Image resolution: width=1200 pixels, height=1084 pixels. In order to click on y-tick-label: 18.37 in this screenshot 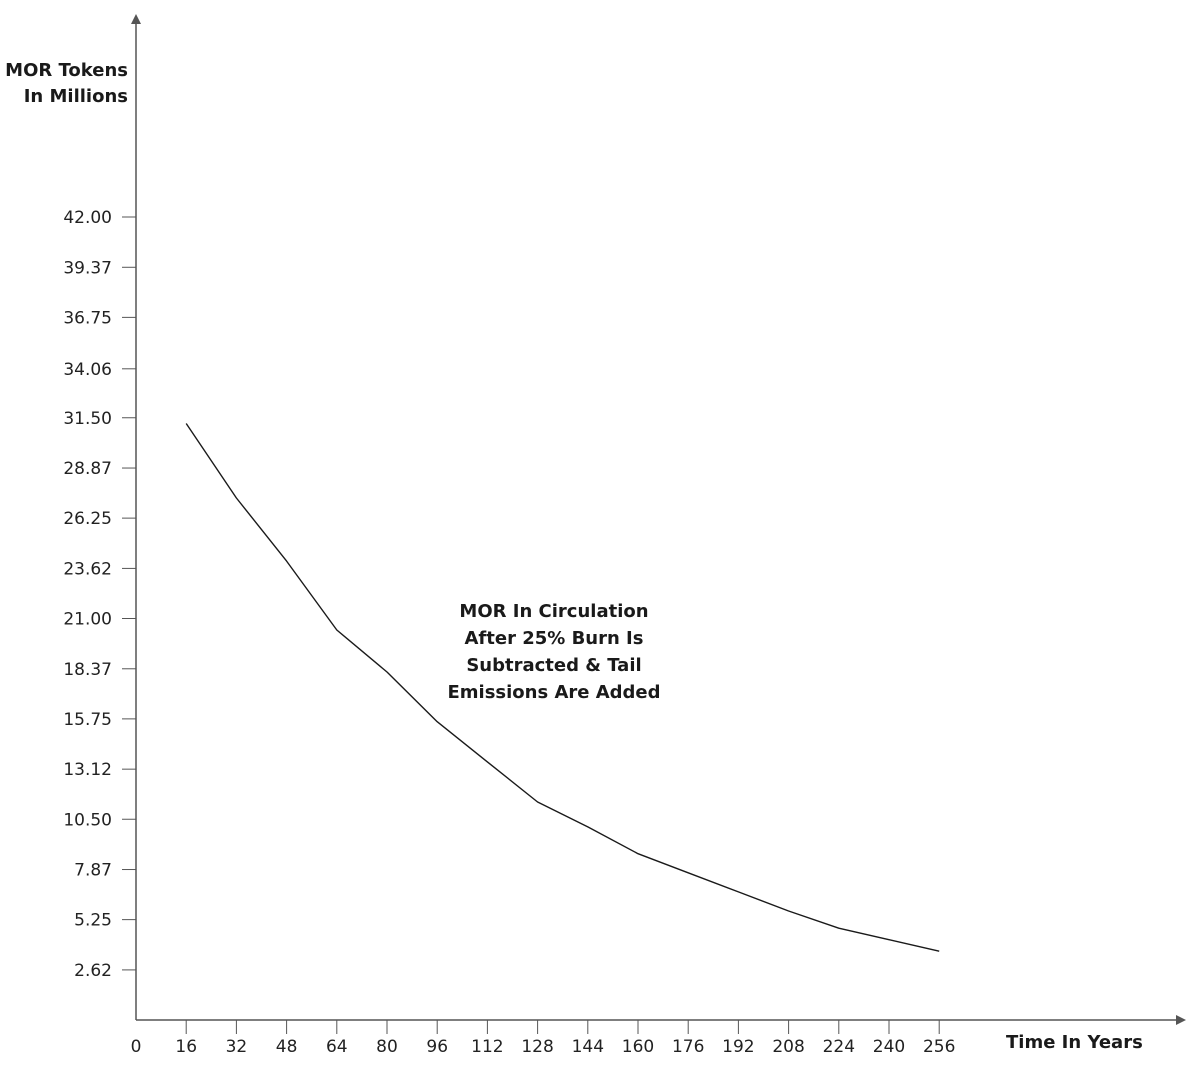, I will do `click(87, 670)`.